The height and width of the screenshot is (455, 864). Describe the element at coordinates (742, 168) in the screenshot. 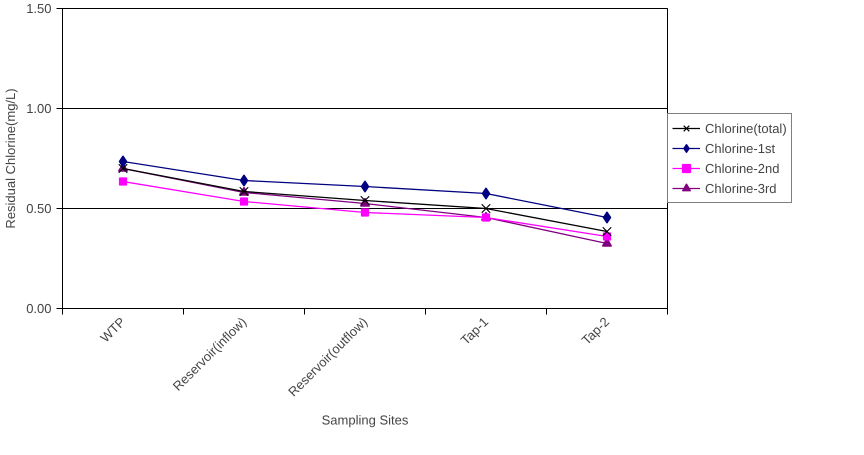

I see `legend-label: Chlorine-2nd` at that location.